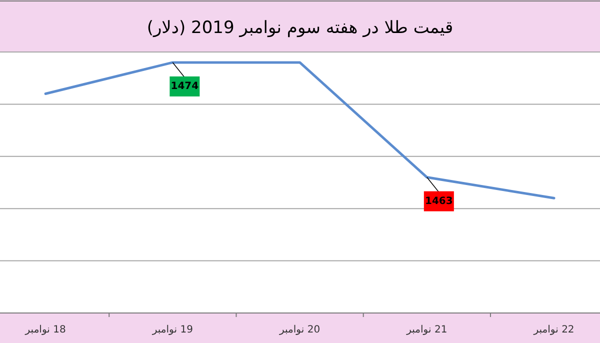 The height and width of the screenshot is (343, 600). Describe the element at coordinates (553, 330) in the screenshot. I see `x-tick-label: 22 نوامبر` at that location.